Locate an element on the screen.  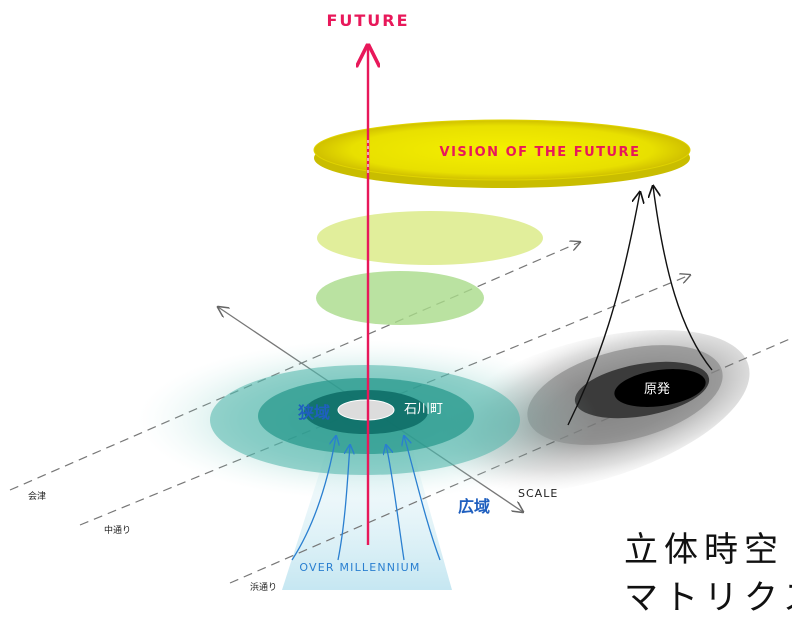
town-core is located at coordinates (366, 410).